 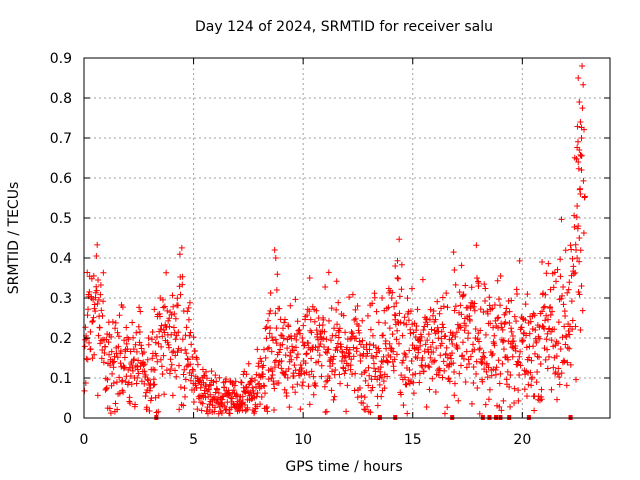 I want to click on x-tick-label: 5, so click(x=193, y=440).